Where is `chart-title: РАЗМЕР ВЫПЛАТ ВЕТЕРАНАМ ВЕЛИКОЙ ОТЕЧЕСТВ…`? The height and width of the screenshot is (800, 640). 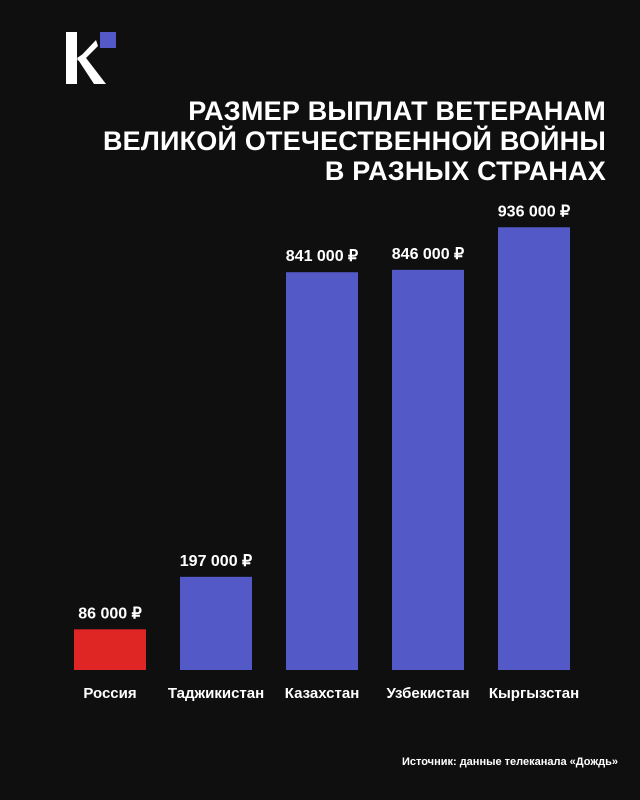 chart-title: РАЗМЕР ВЫПЛАТ ВЕТЕРАНАМ ВЕЛИКОЙ ОТЕЧЕСТВ… is located at coordinates (326, 141).